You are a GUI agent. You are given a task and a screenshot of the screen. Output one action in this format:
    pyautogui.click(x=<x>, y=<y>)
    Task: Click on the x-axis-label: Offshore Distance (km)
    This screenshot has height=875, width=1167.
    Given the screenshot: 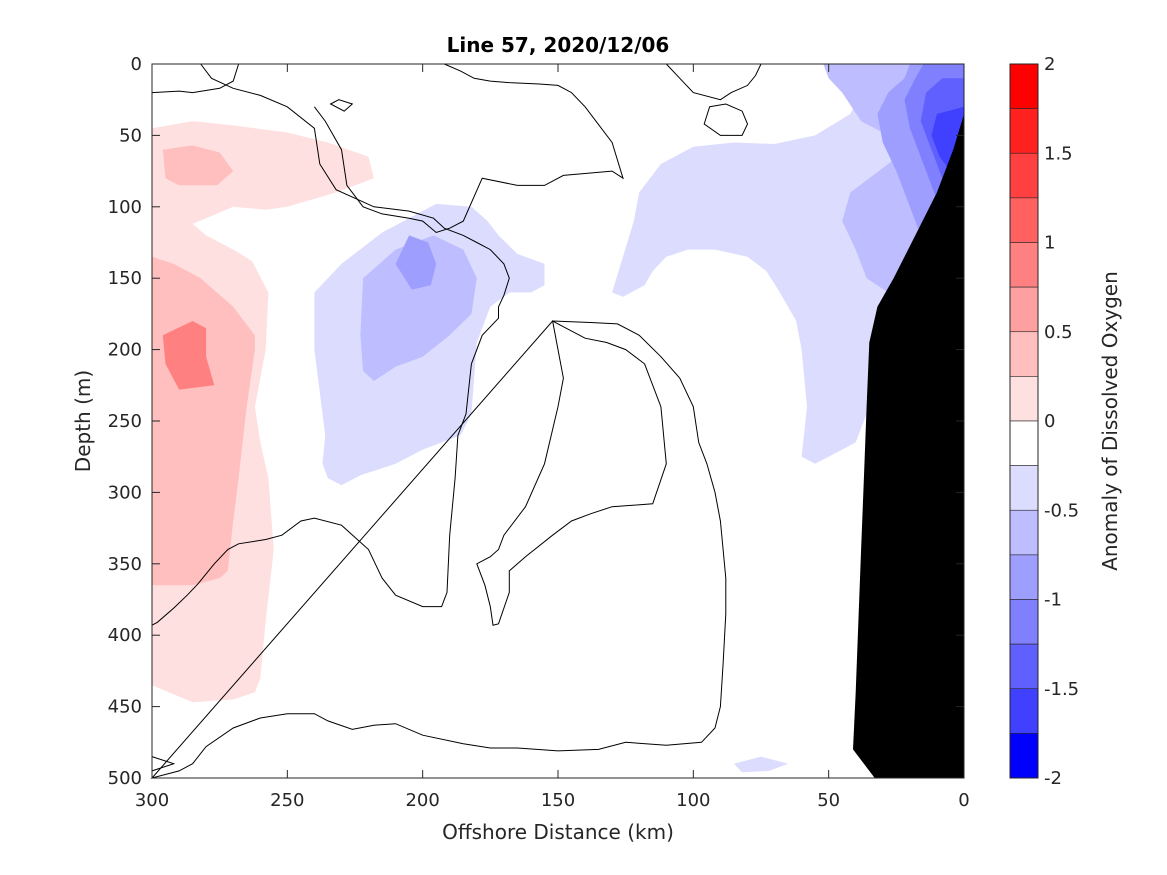 What is the action you would take?
    pyautogui.click(x=558, y=832)
    